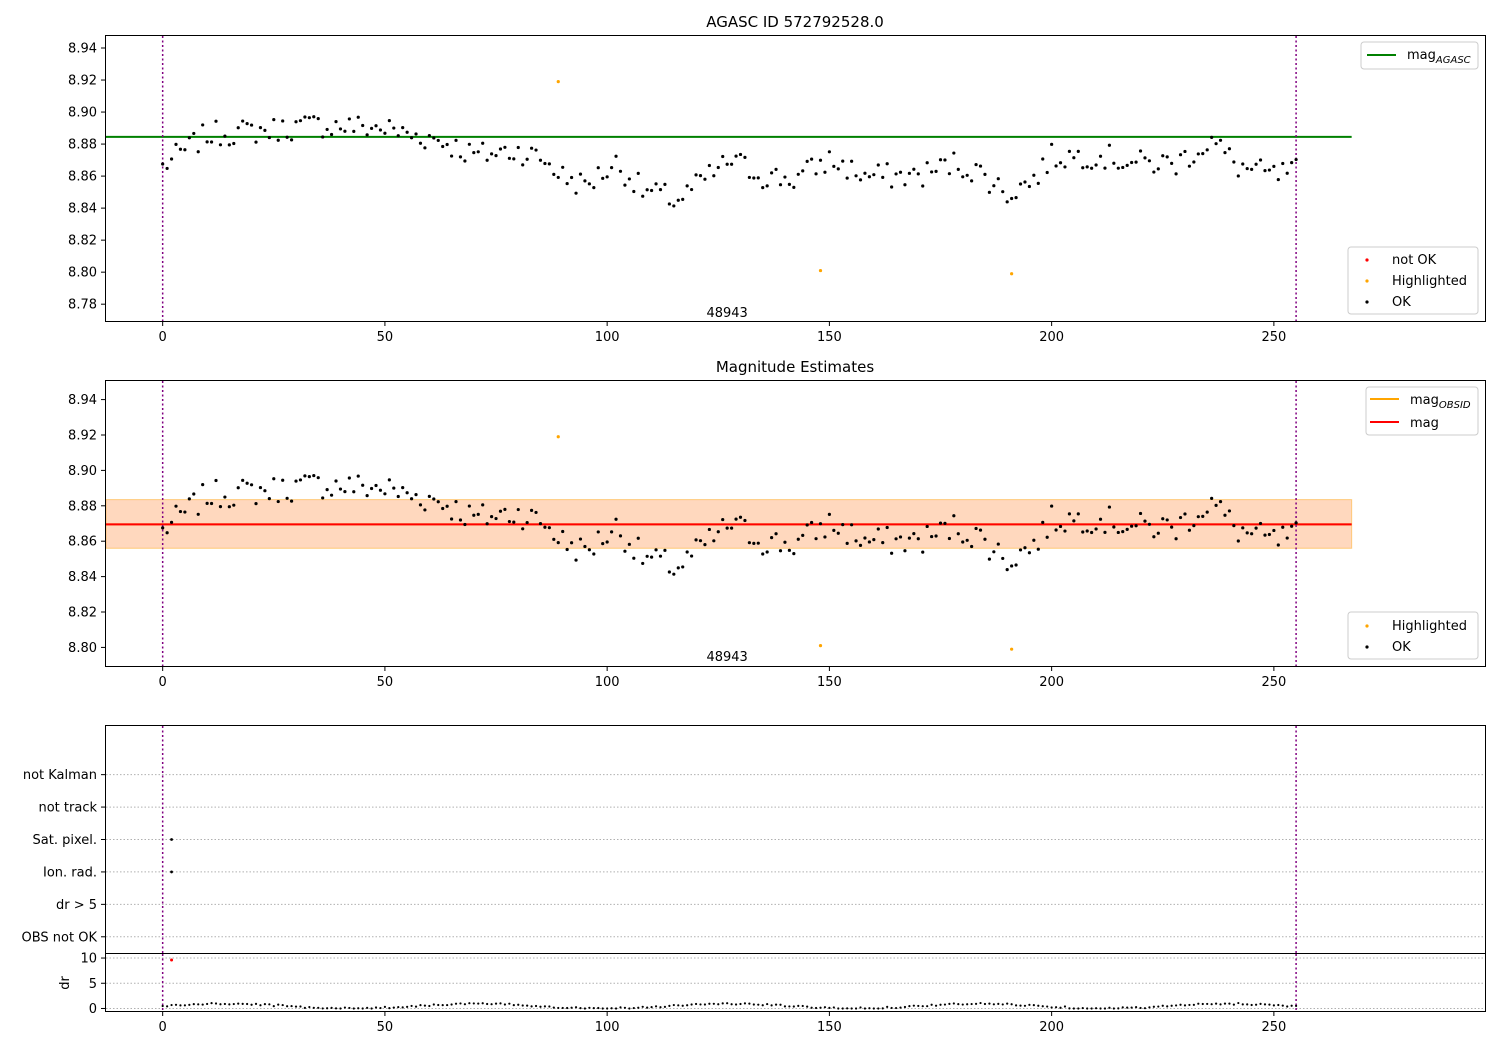 This screenshot has height=1050, width=1500. Describe the element at coordinates (795, 982) in the screenshot. I see `dr-frame` at that location.